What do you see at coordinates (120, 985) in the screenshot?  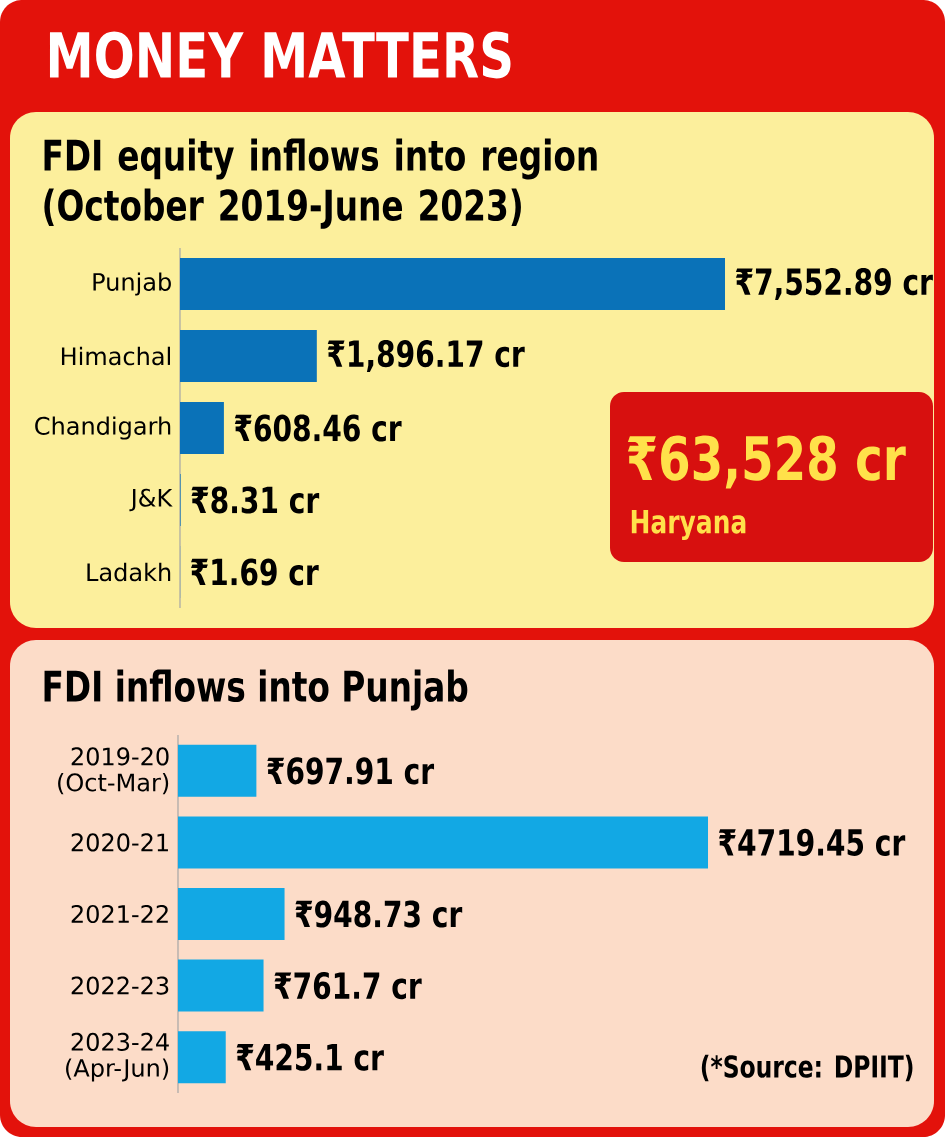 I see `y-tick-label: 2022-23` at bounding box center [120, 985].